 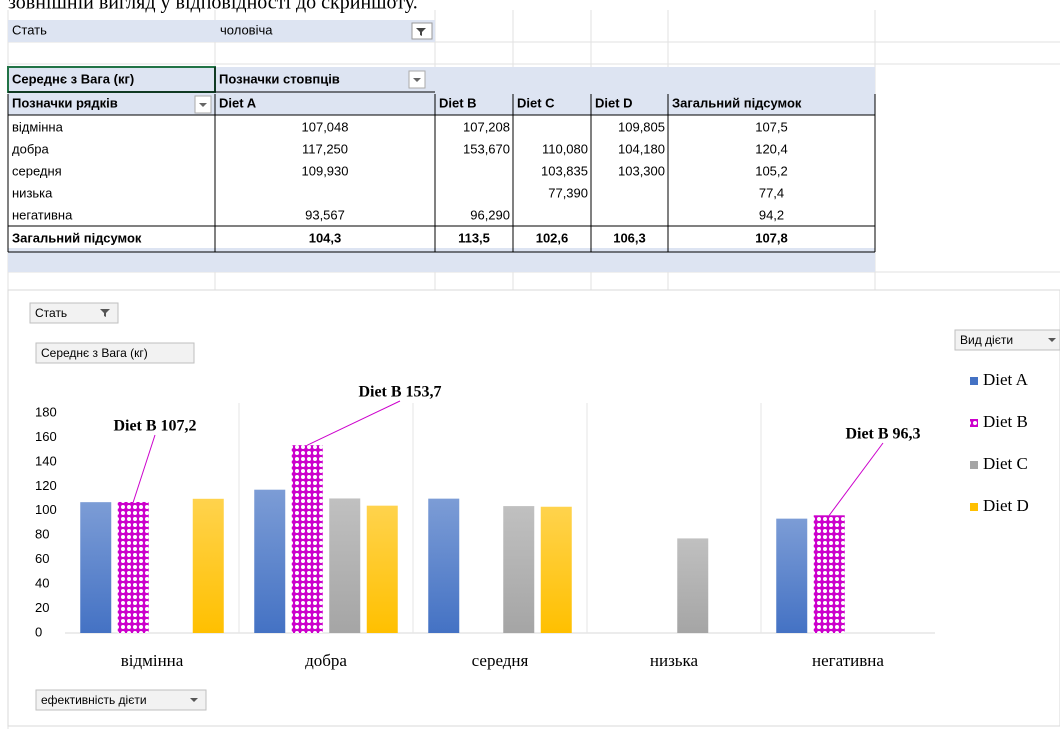 I want to click on x-tick-label: добра, so click(x=326, y=660).